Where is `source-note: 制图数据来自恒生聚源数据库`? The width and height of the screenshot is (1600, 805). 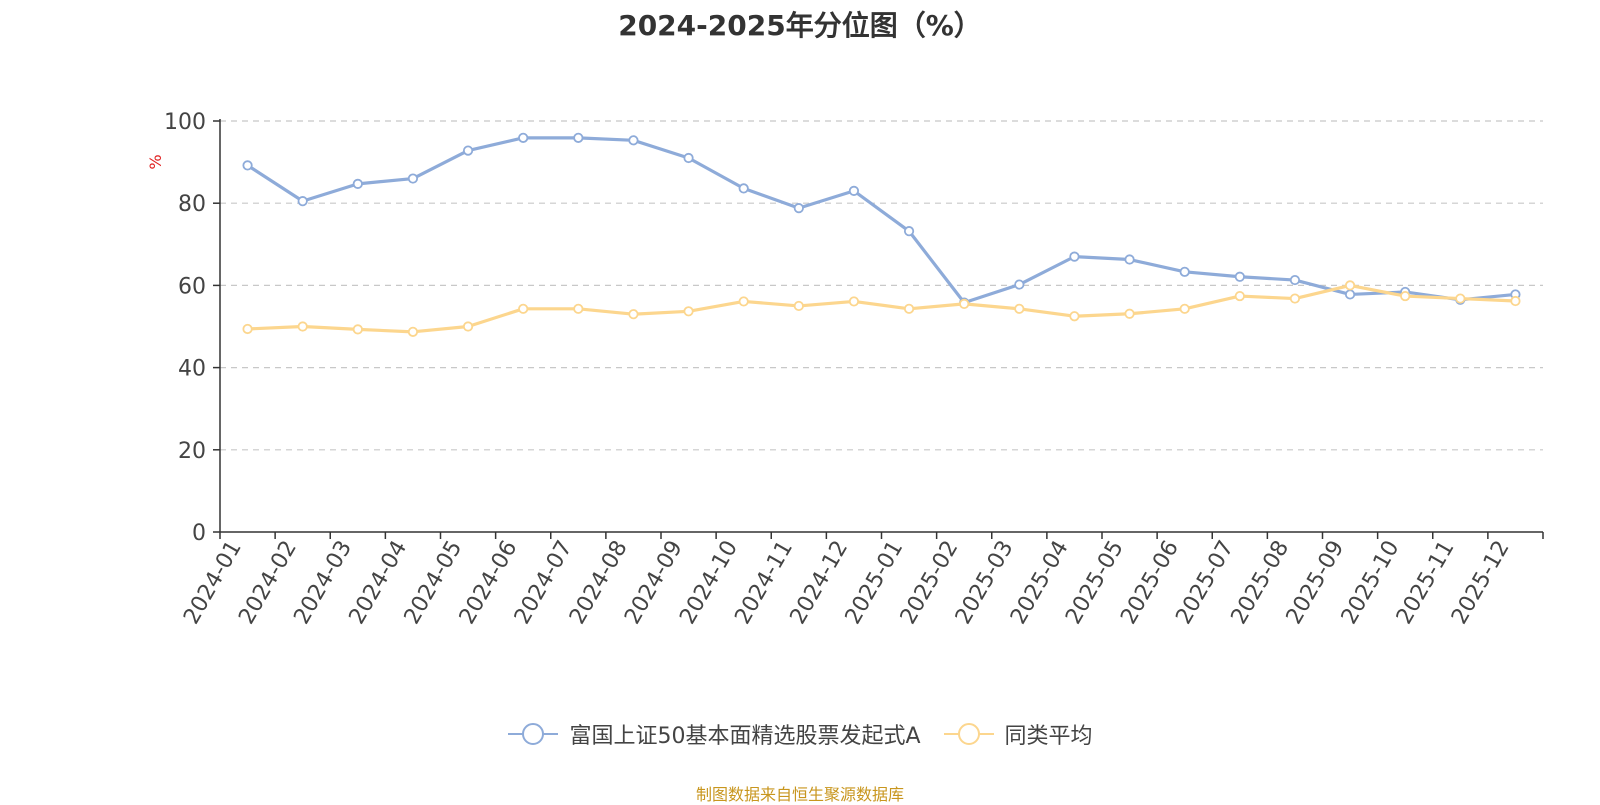 source-note: 制图数据来自恒生聚源数据库 is located at coordinates (799, 794).